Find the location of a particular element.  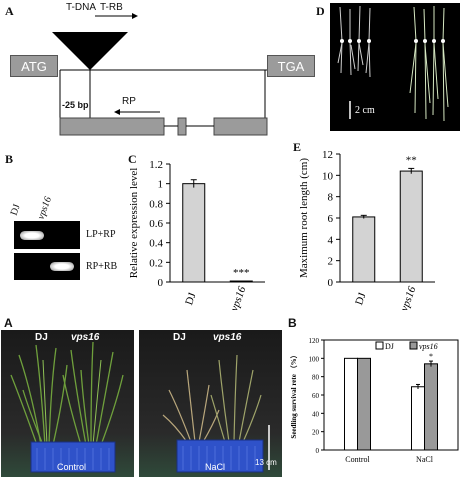

y-tick-label: 8 is located at coordinates (331, 198).